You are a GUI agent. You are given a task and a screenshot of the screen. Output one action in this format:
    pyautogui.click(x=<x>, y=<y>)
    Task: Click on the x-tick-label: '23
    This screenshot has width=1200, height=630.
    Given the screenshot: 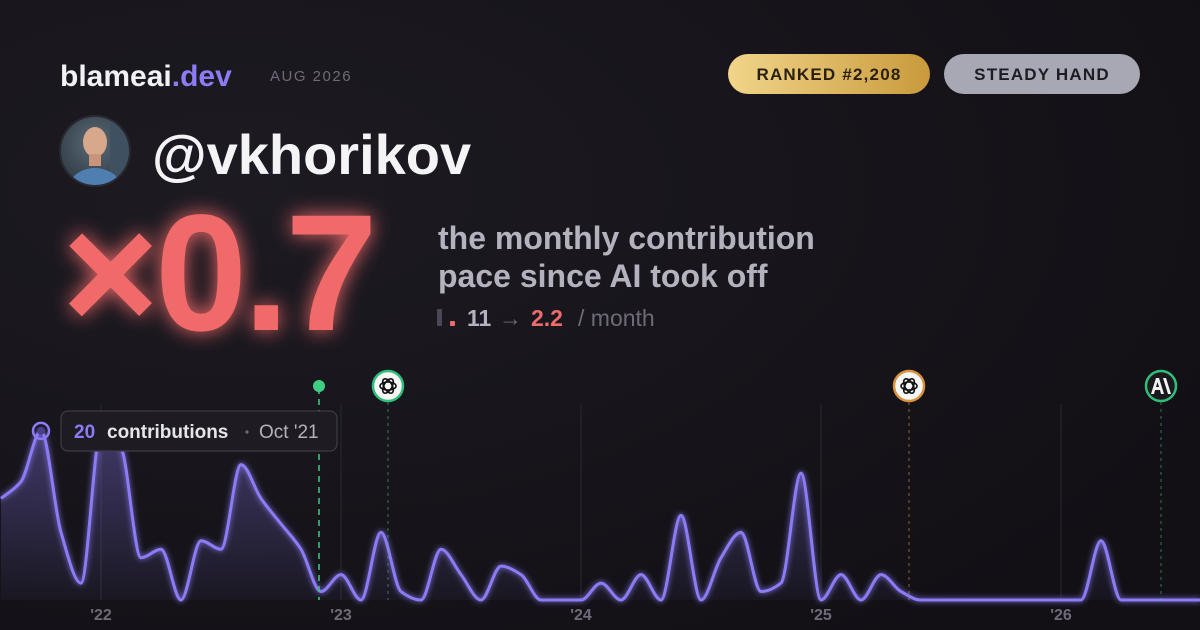 What is the action you would take?
    pyautogui.click(x=341, y=615)
    